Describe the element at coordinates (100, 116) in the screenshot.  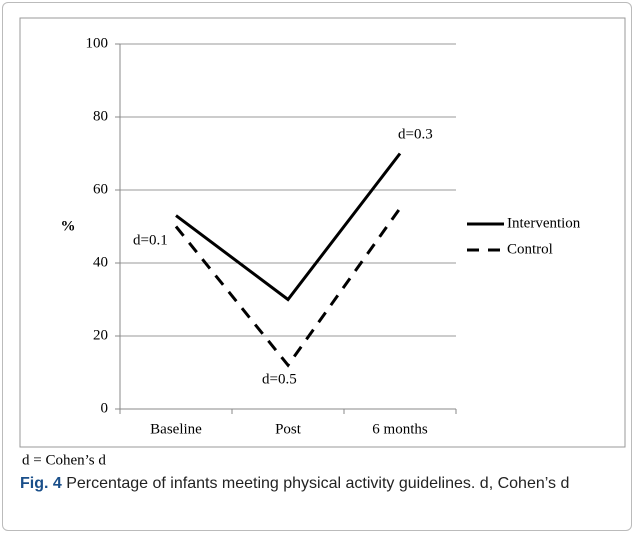
I see `y-tick-label: 80` at that location.